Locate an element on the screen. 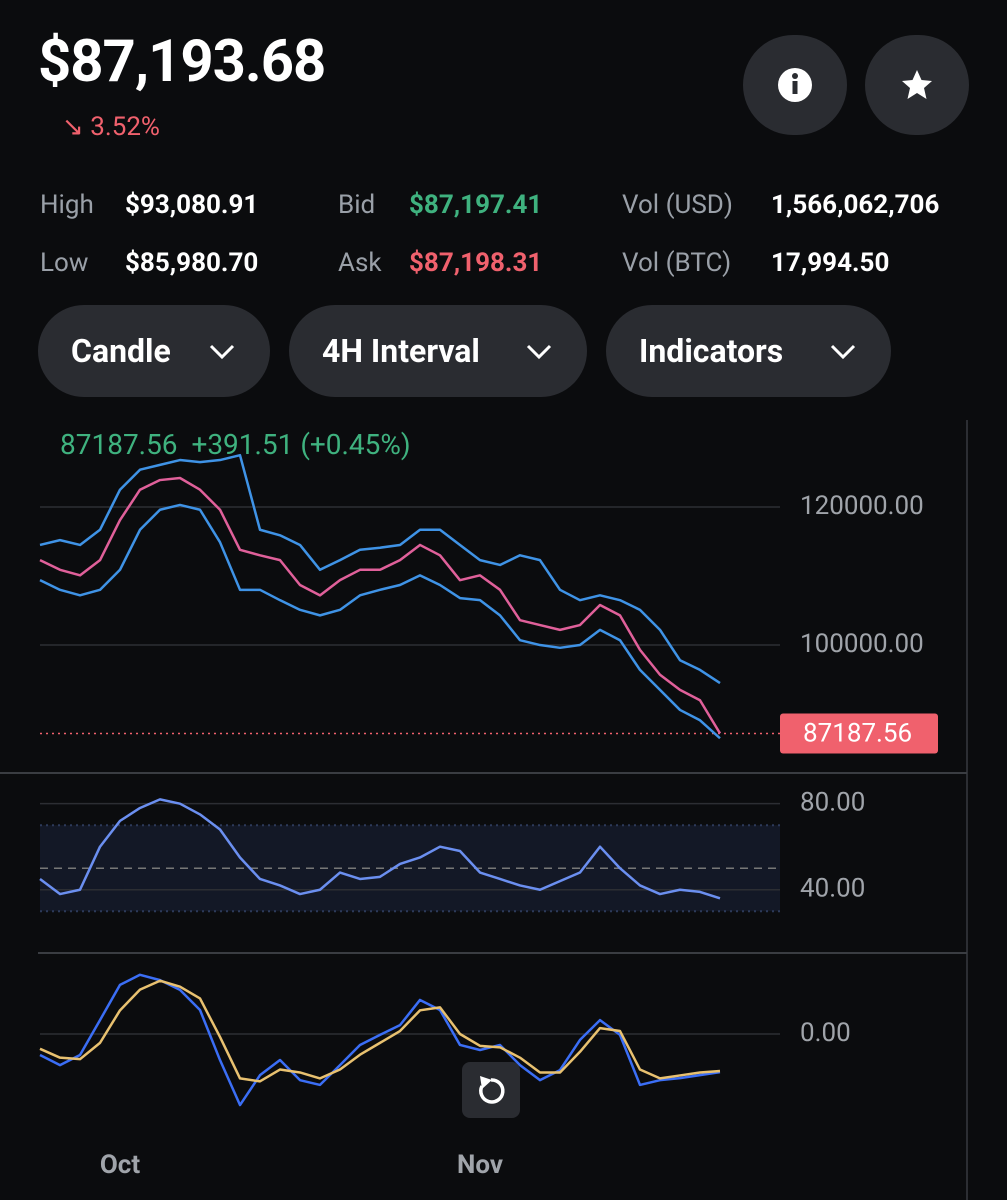  x-tick-label: Nov is located at coordinates (480, 1165).